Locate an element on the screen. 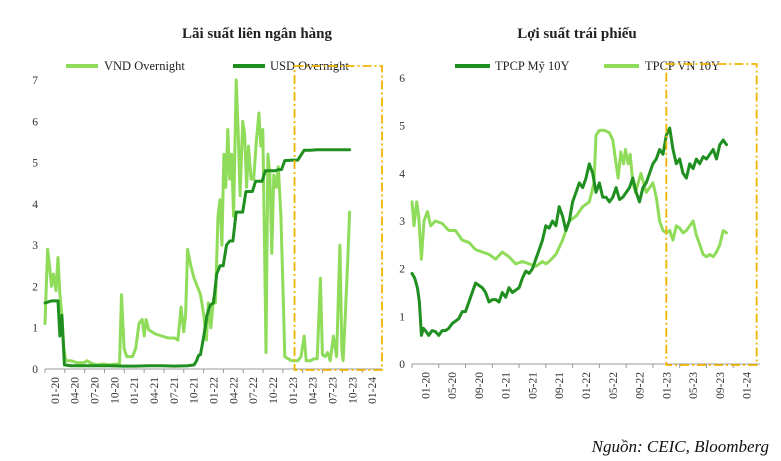 This screenshot has width=781, height=461. chart1-xtick-label: 07-20 is located at coordinates (96, 390).